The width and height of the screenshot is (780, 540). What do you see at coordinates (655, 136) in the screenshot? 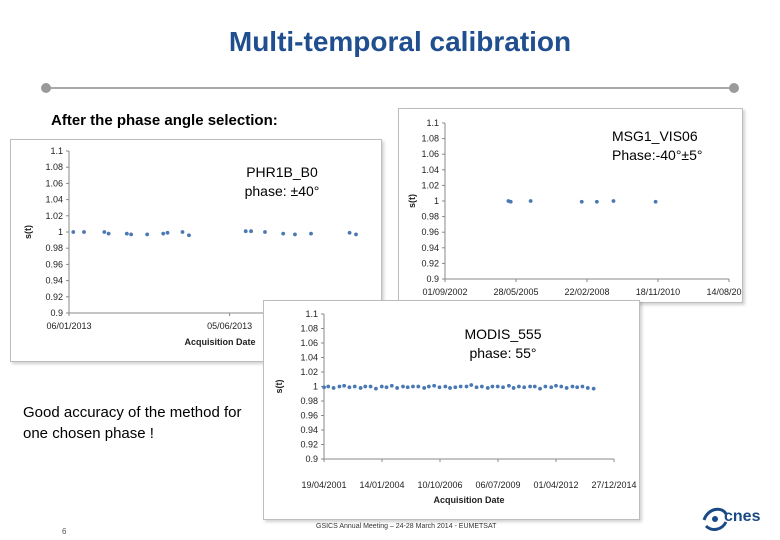
I see `msg1-label-line1: MSG1_VIS06` at bounding box center [655, 136].